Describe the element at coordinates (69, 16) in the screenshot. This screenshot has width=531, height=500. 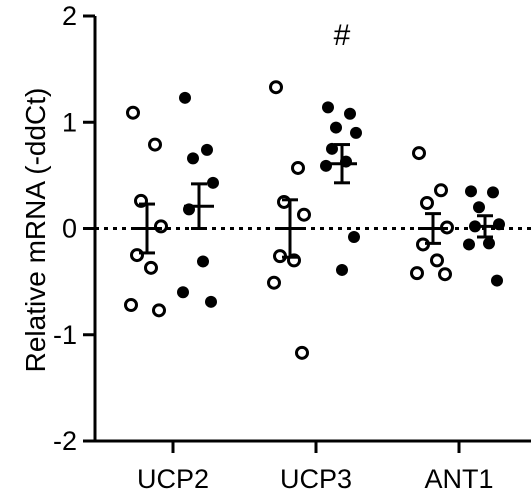
I see `y-tick-label: 2` at that location.